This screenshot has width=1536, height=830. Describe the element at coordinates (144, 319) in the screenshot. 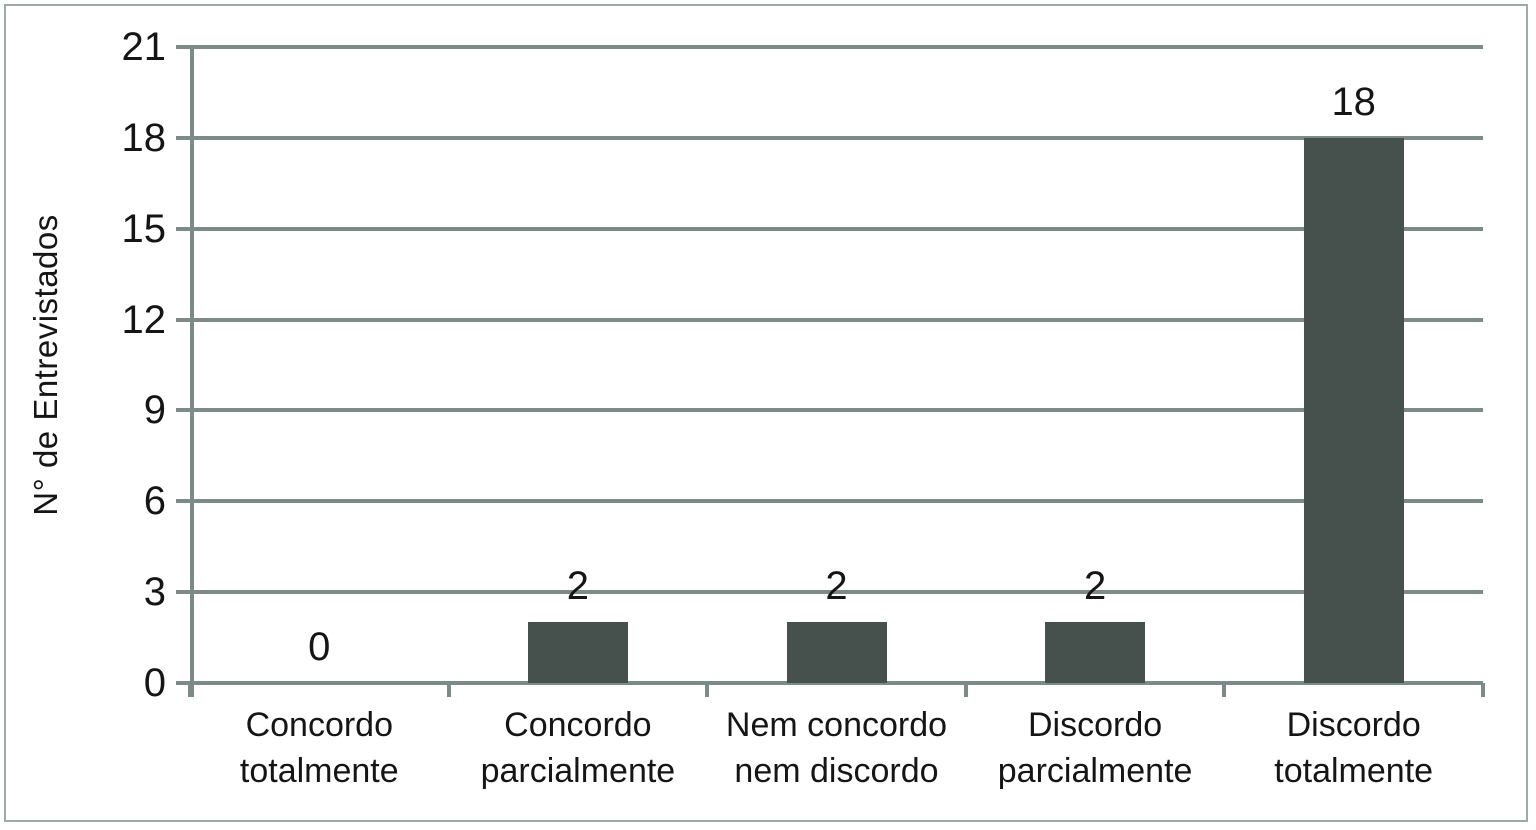

I see `y-tick-label: 12` at that location.